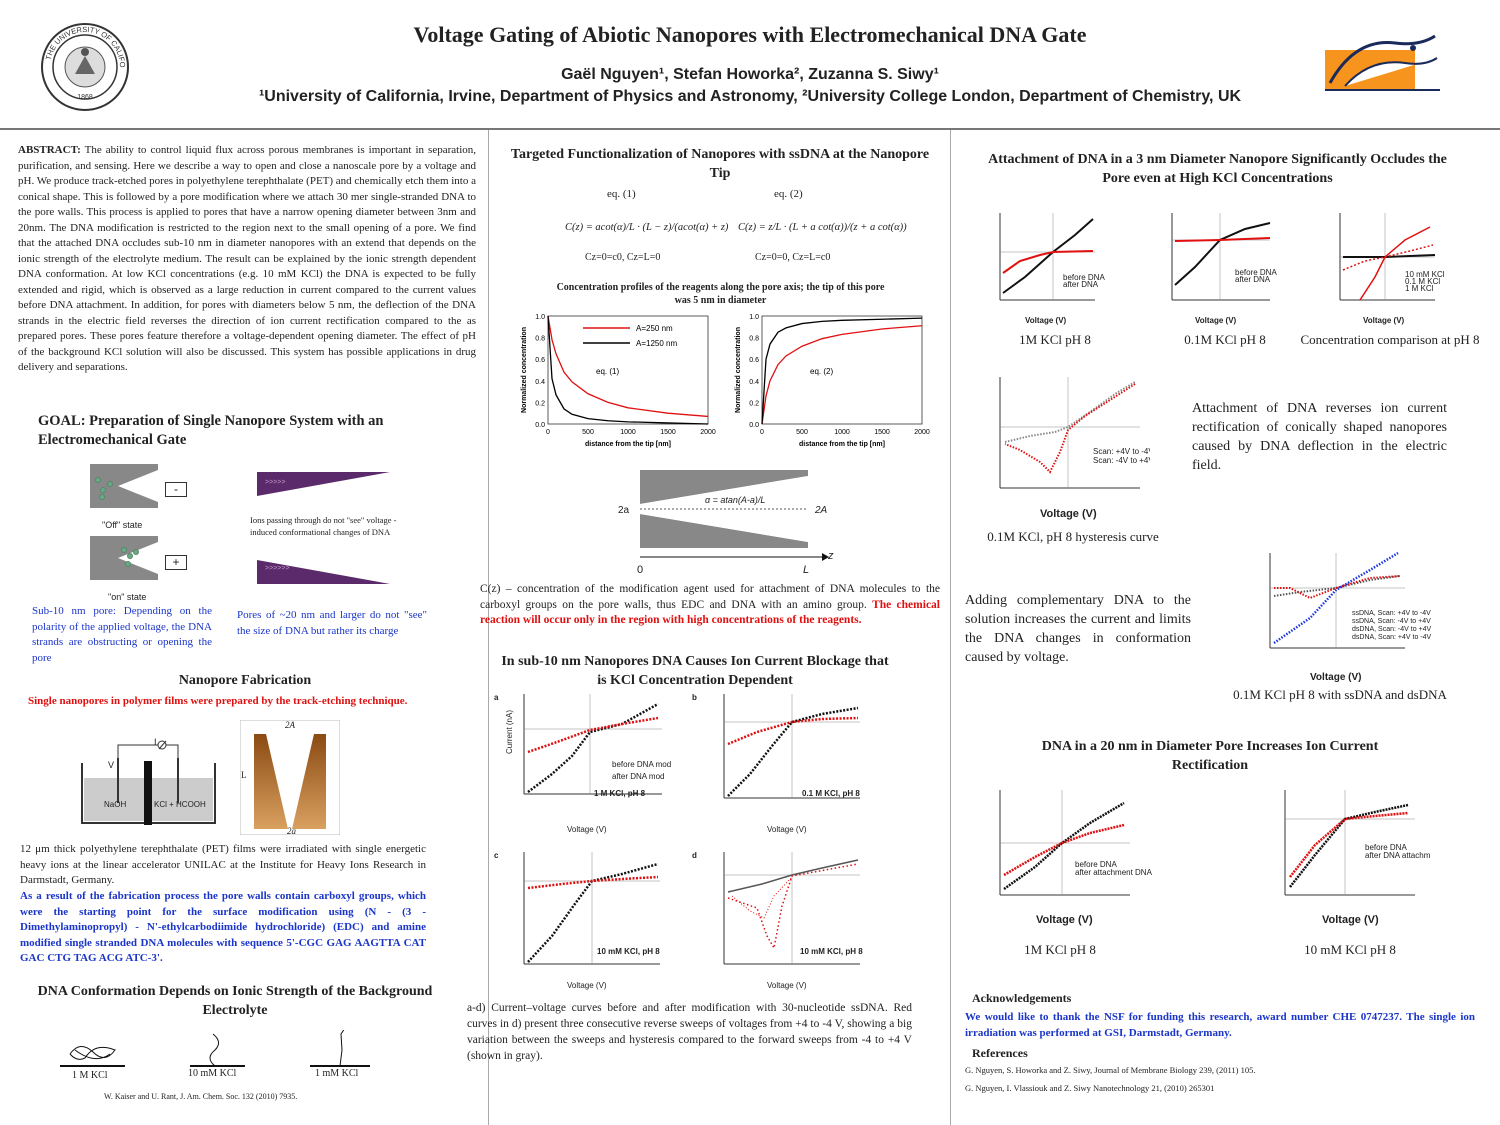 This screenshot has height=1125, width=1500. What do you see at coordinates (831, 556) in the screenshot?
I see `geom-z-label: z` at bounding box center [831, 556].